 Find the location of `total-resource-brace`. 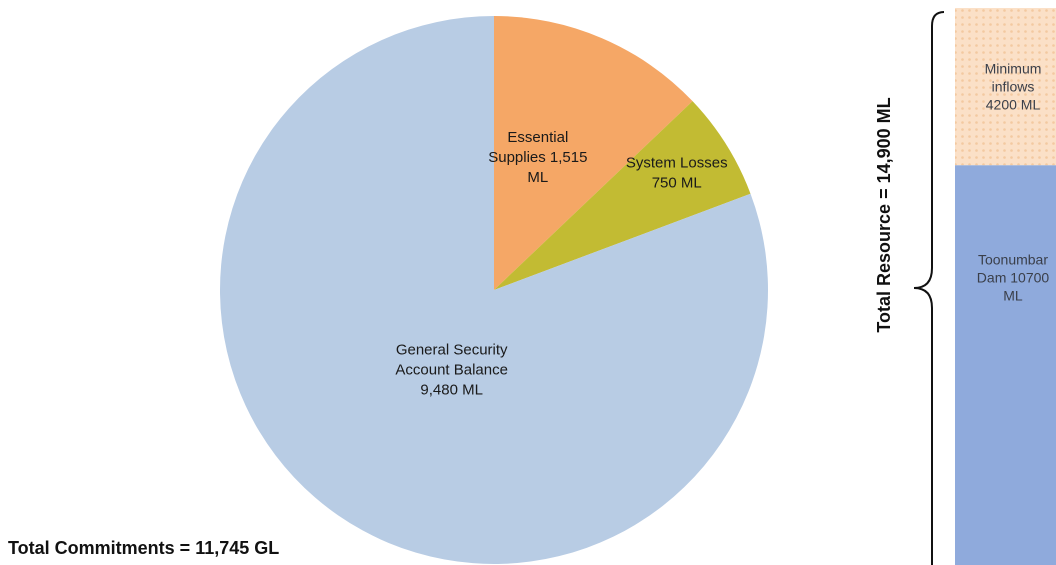

total-resource-brace is located at coordinates (929, 288).